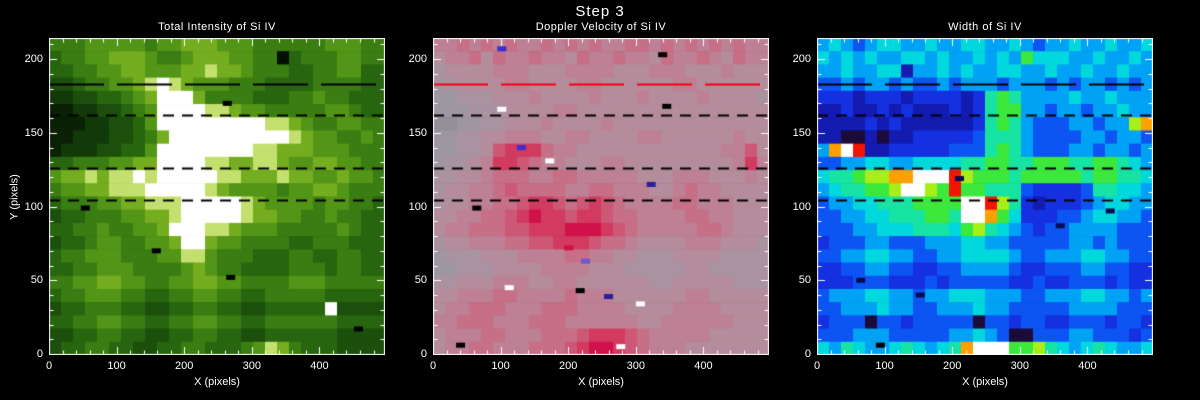 This screenshot has width=1200, height=400. Describe the element at coordinates (985, 27) in the screenshot. I see `panel-title: Width of Si IV` at that location.